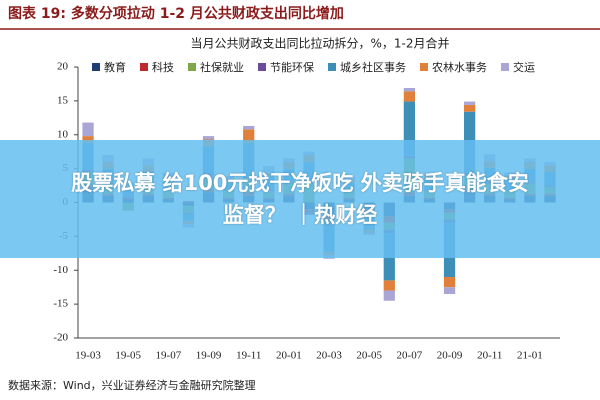 The width and height of the screenshot is (600, 400). Describe the element at coordinates (329, 356) in the screenshot. I see `x-tick-label: 20-03` at that location.